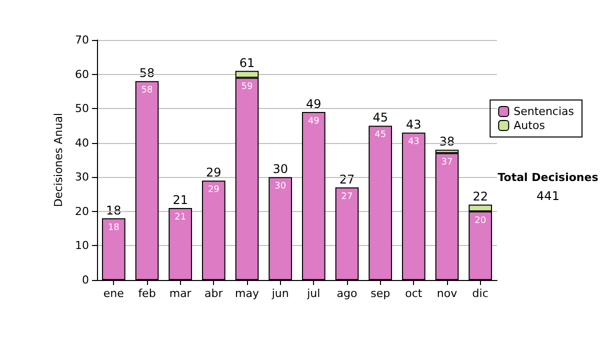 This screenshot has width=600, height=340. I want to click on x-tick-label: nov, so click(447, 293).